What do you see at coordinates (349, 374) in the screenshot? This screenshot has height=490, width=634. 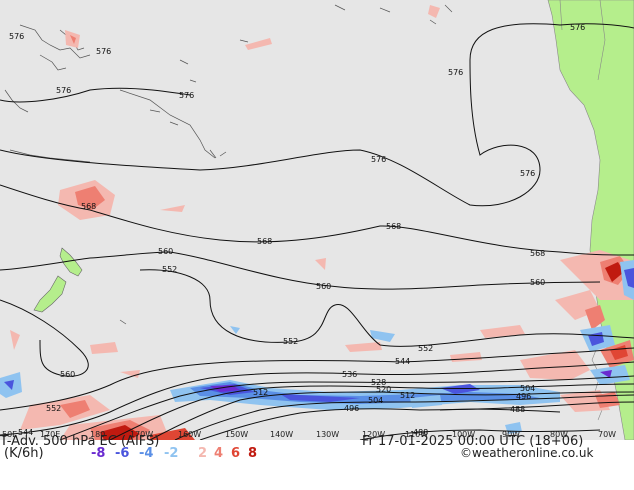 I see `contour-label: 536` at bounding box center [349, 374].